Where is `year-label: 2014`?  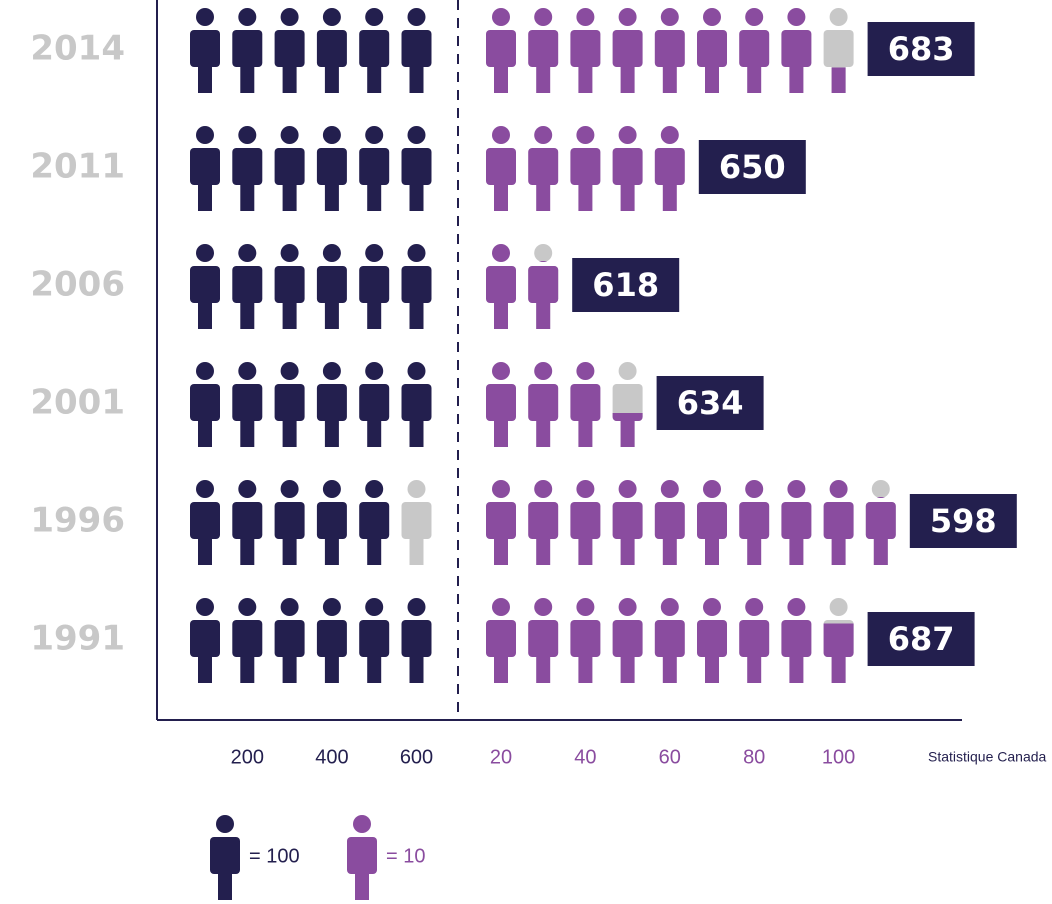
year-label: 2014 is located at coordinates (77, 49).